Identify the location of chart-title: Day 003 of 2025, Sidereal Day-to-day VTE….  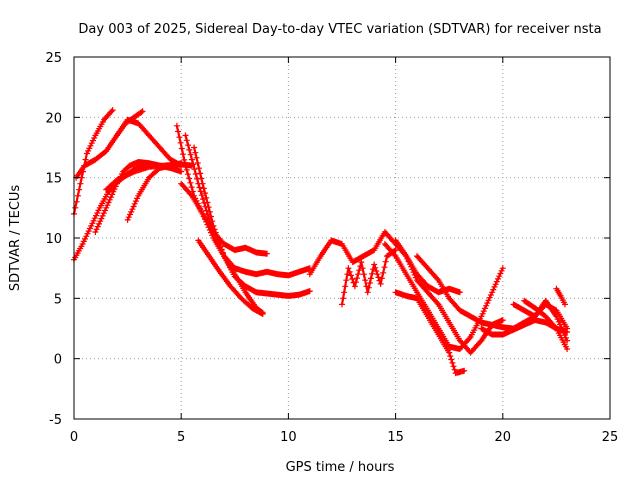
(339, 29).